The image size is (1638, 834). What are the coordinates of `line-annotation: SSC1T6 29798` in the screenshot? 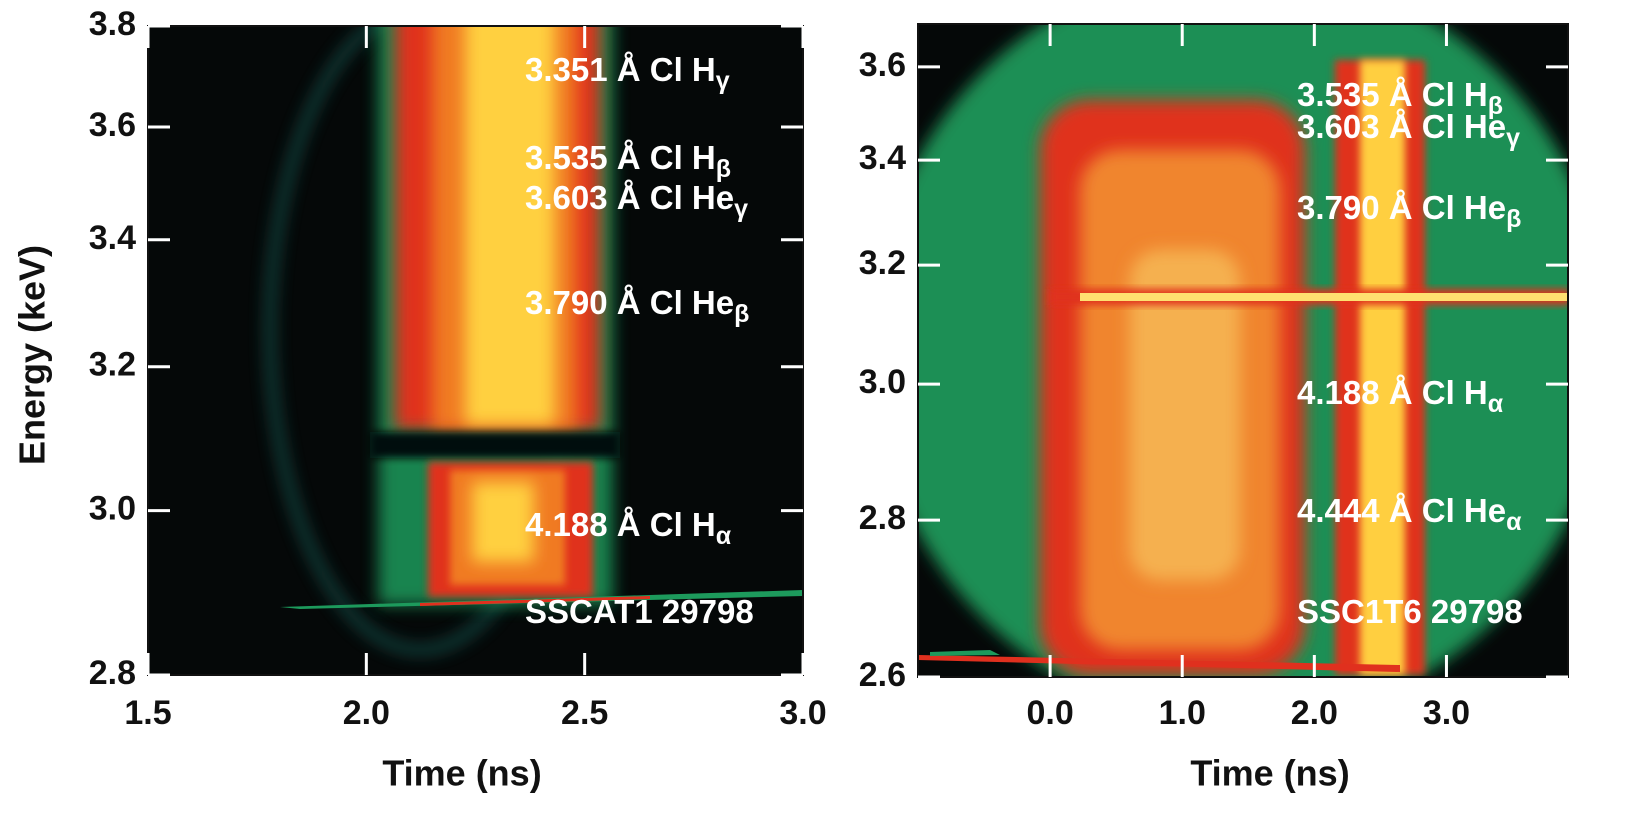 It's located at (1410, 611).